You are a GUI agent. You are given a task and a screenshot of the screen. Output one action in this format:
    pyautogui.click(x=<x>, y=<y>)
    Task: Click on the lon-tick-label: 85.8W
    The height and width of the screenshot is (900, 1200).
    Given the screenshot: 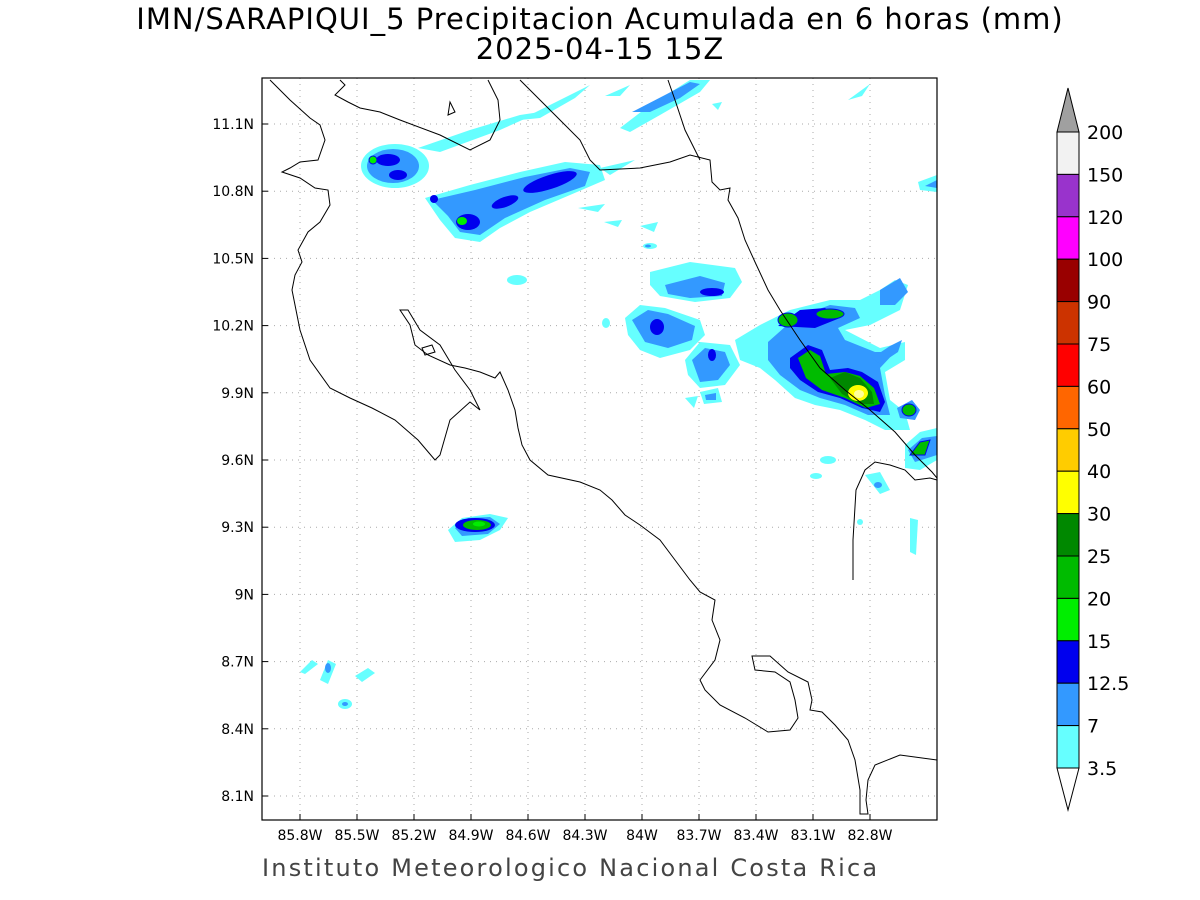 What is the action you would take?
    pyautogui.click(x=299, y=836)
    